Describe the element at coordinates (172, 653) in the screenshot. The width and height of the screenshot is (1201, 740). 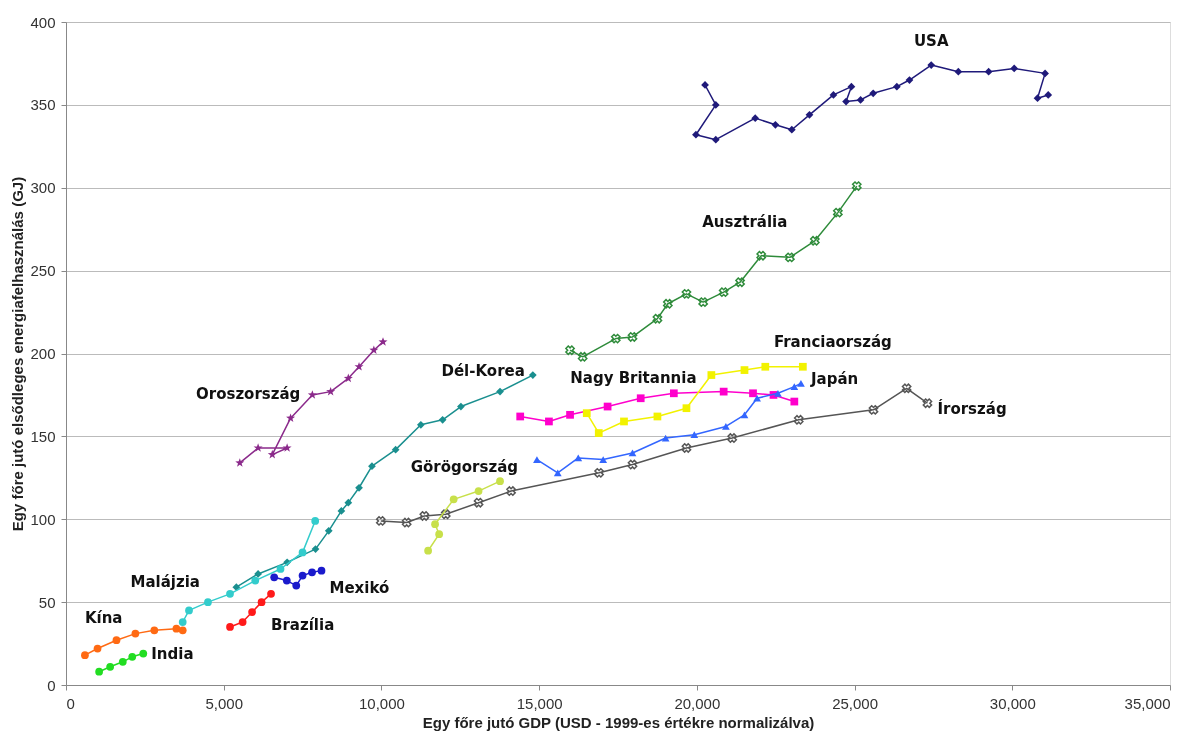
I see `series-label: India` at that location.